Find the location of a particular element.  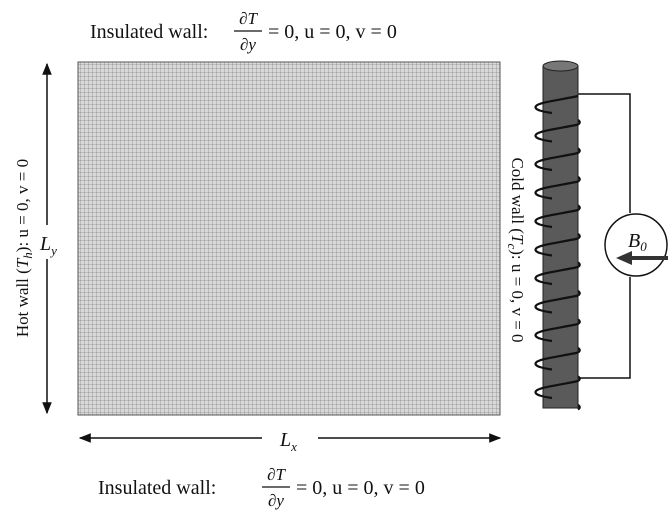

hot-main: T is located at coordinates (22, 262).